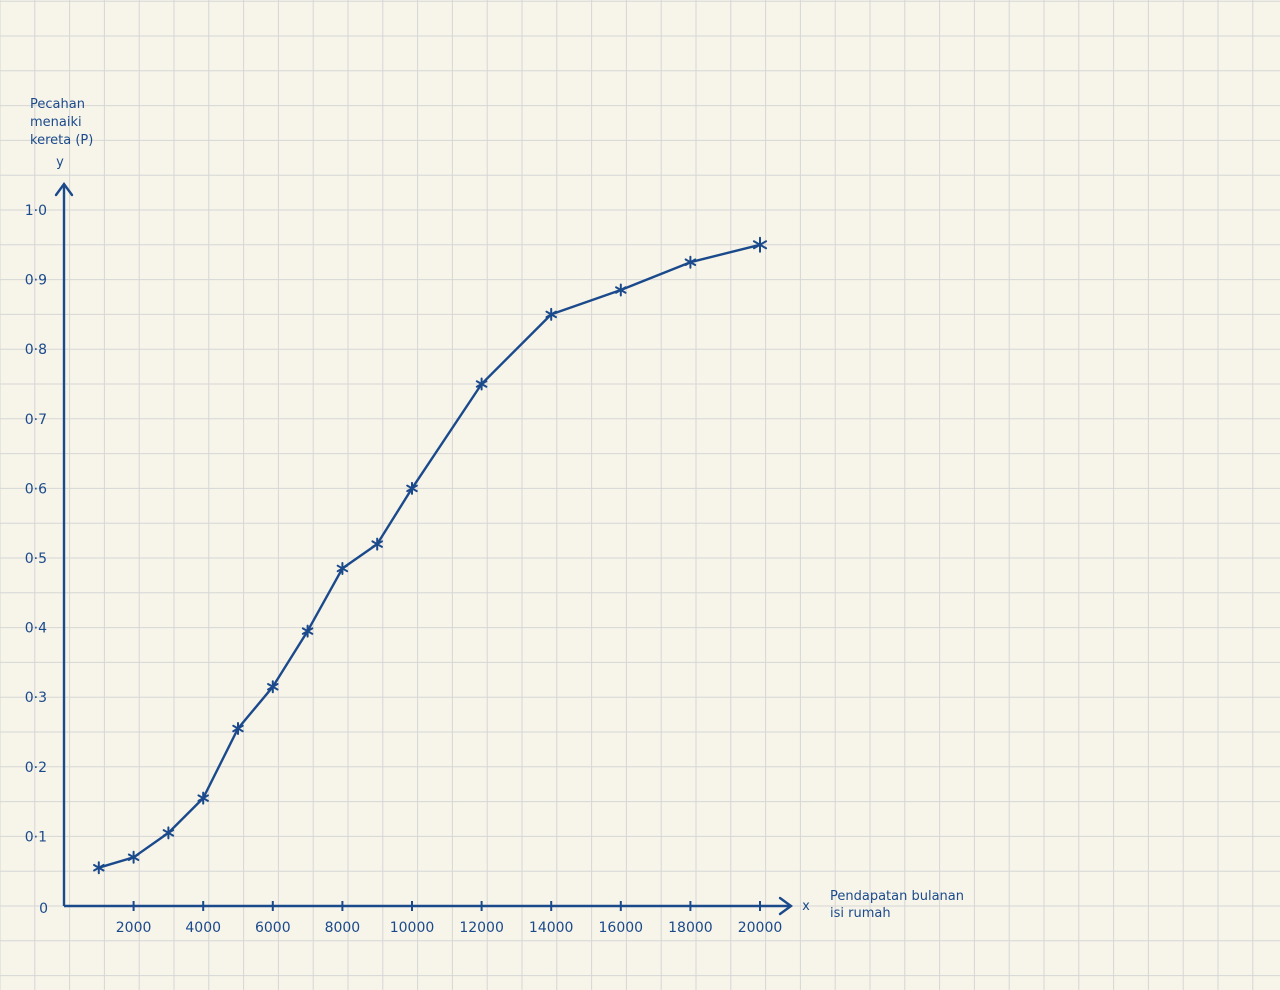 This screenshot has width=1280, height=990. Describe the element at coordinates (36, 350) in the screenshot. I see `y-tick-label: 0·8` at that location.